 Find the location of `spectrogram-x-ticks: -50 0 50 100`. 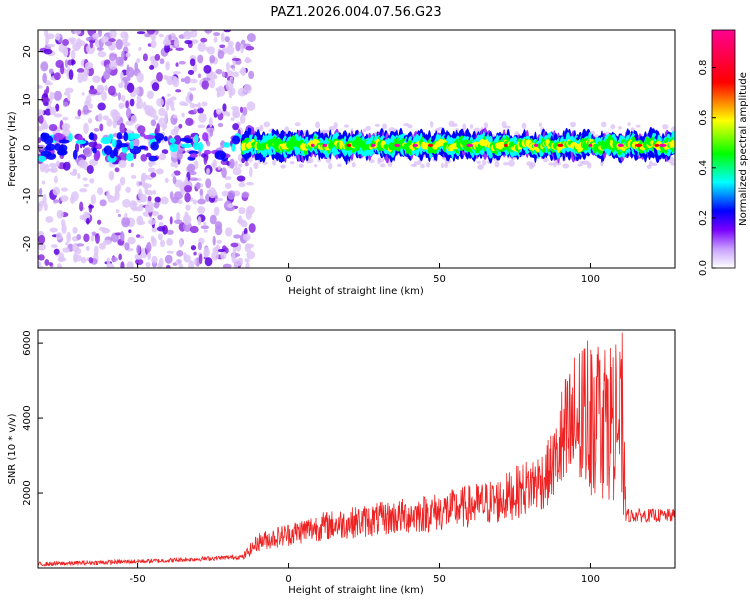

spectrogram-x-ticks: -50 0 50 100 is located at coordinates (364, 274).